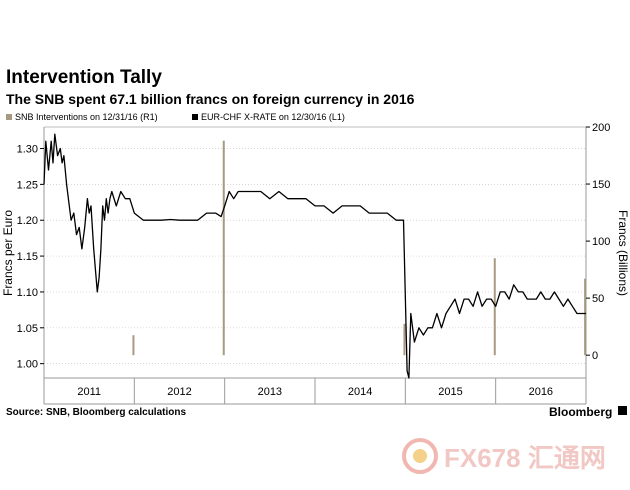  I want to click on bloomberg-mark-icon, so click(622, 410).